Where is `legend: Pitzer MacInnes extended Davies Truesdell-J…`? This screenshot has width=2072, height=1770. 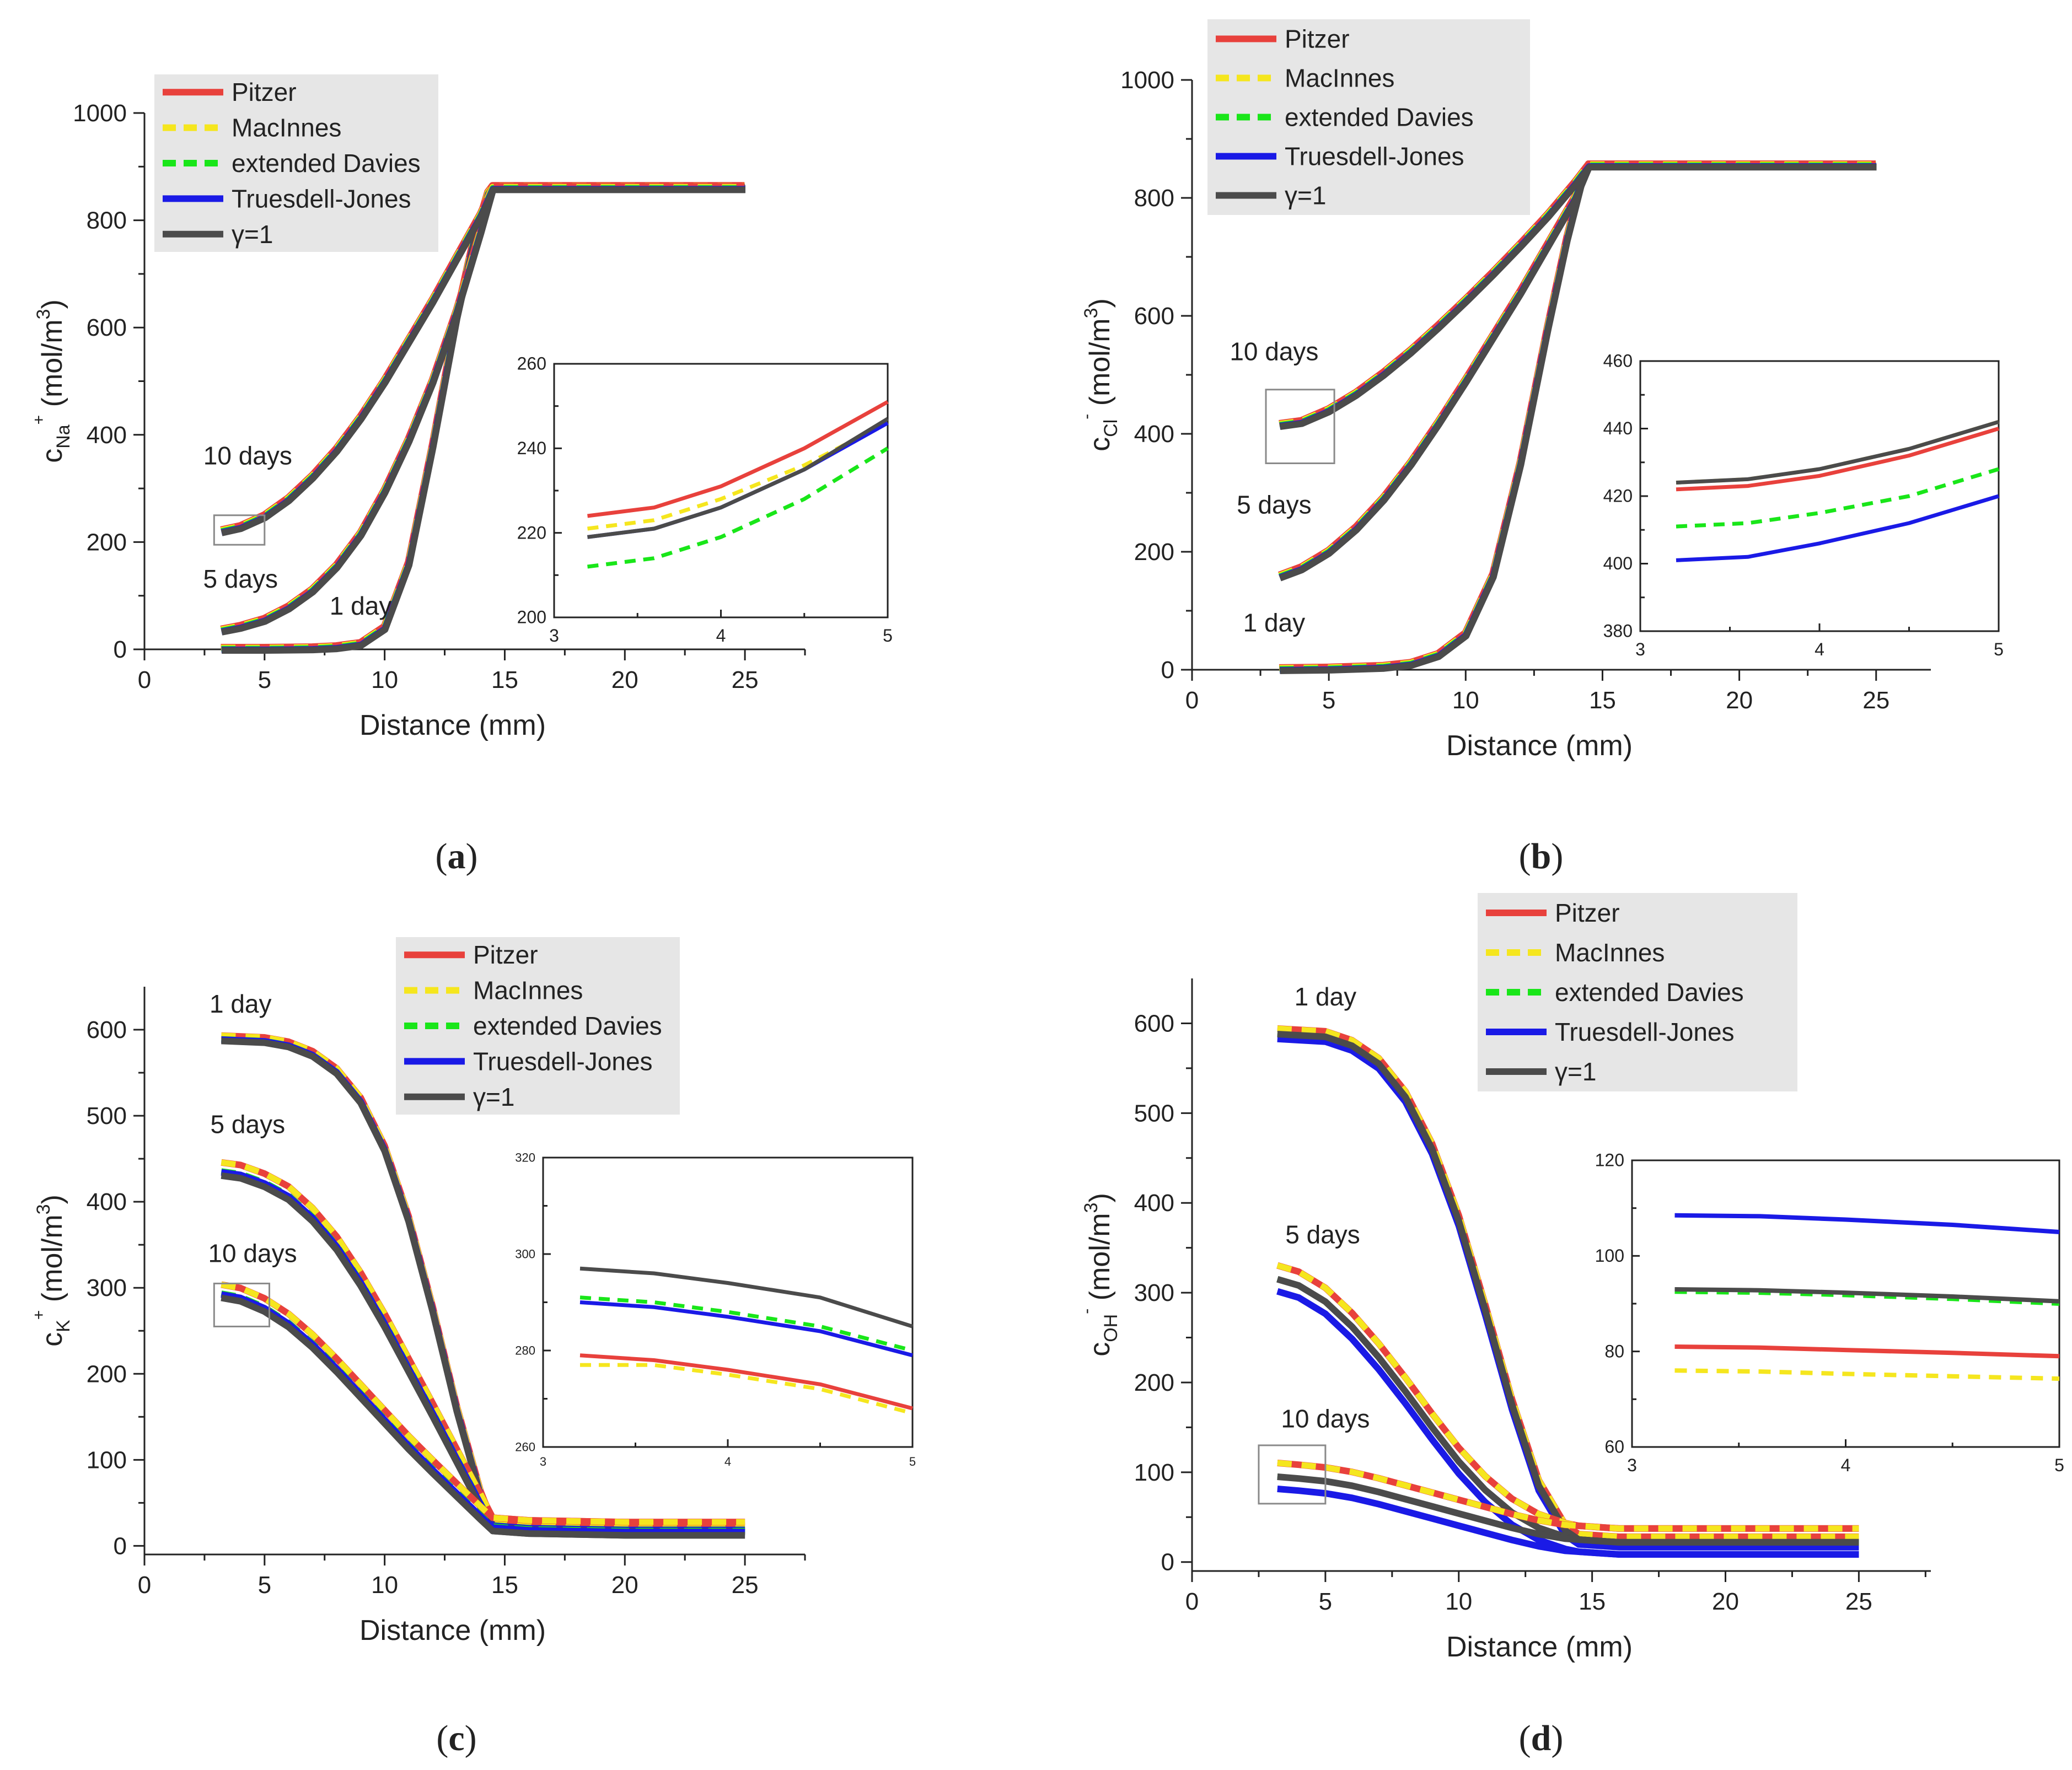
legend: Pitzer MacInnes extended Davies Truesdell-J… is located at coordinates (1637, 992).